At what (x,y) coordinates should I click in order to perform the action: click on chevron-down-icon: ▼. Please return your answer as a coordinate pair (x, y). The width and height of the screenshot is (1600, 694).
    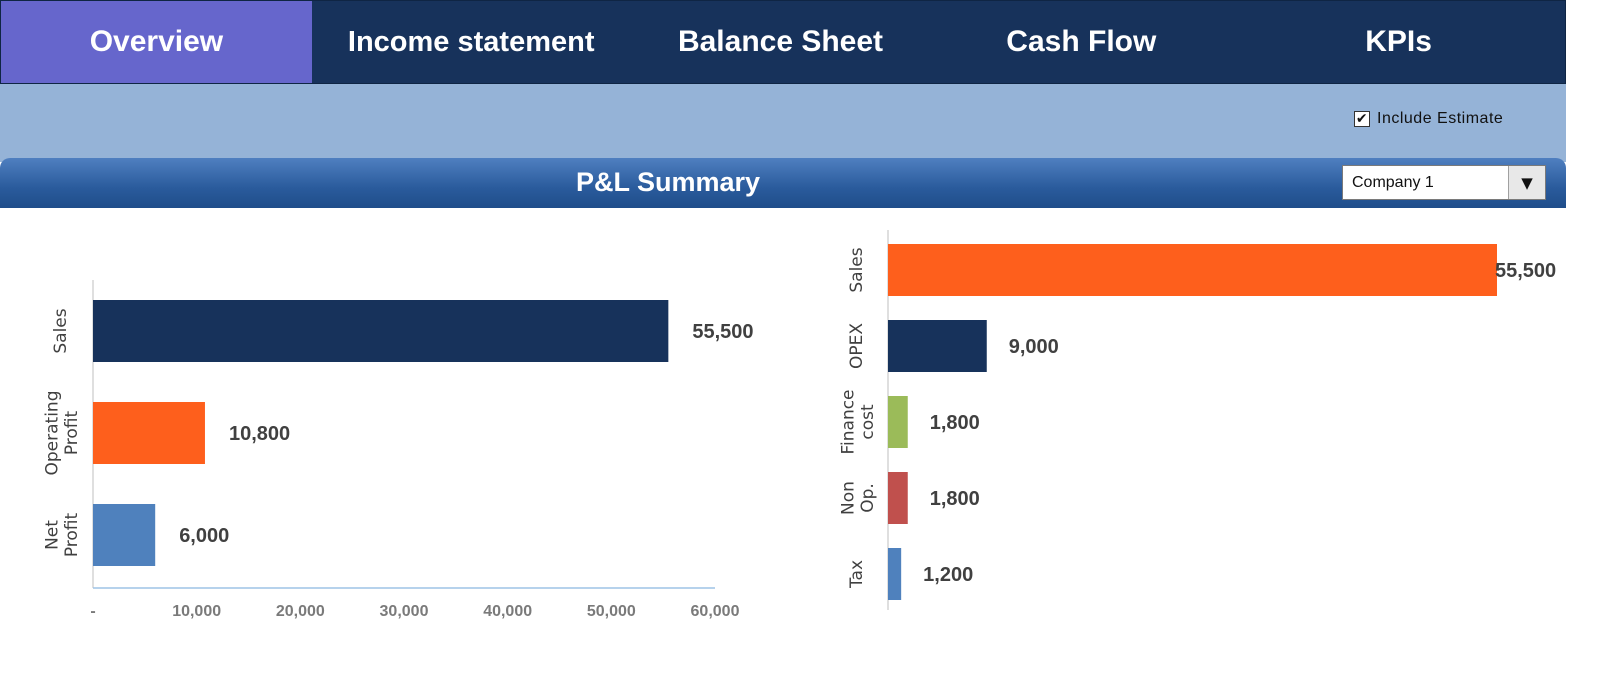
    Looking at the image, I should click on (1526, 182).